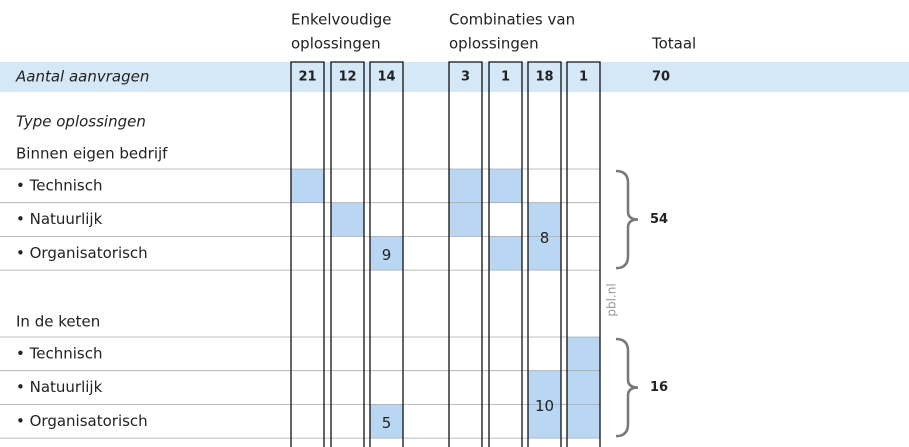  Describe the element at coordinates (92, 154) in the screenshot. I see `section-title: Binnen eigen bedrijf` at that location.